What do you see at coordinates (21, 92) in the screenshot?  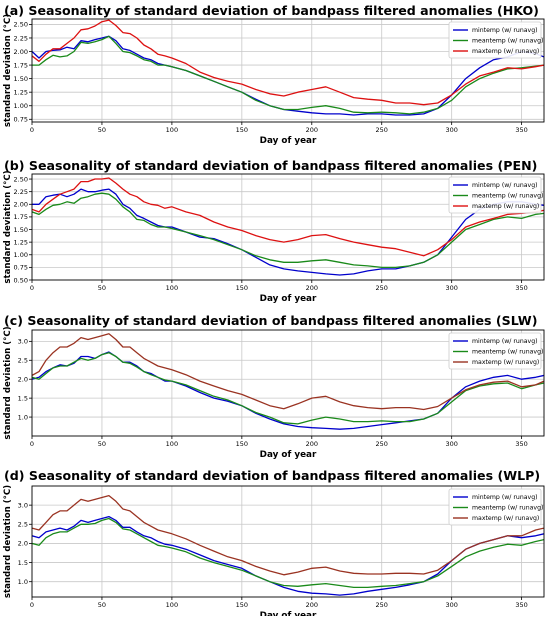 I see `y-tick-label: 1.25` at bounding box center [21, 92].